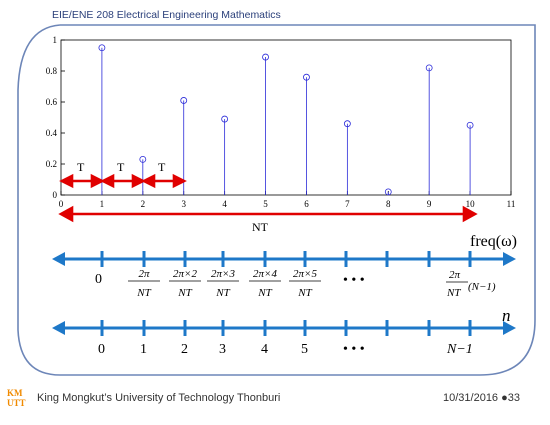  What do you see at coordinates (223, 274) in the screenshot?
I see `freq-tick-num-3: 2π×3` at bounding box center [223, 274].